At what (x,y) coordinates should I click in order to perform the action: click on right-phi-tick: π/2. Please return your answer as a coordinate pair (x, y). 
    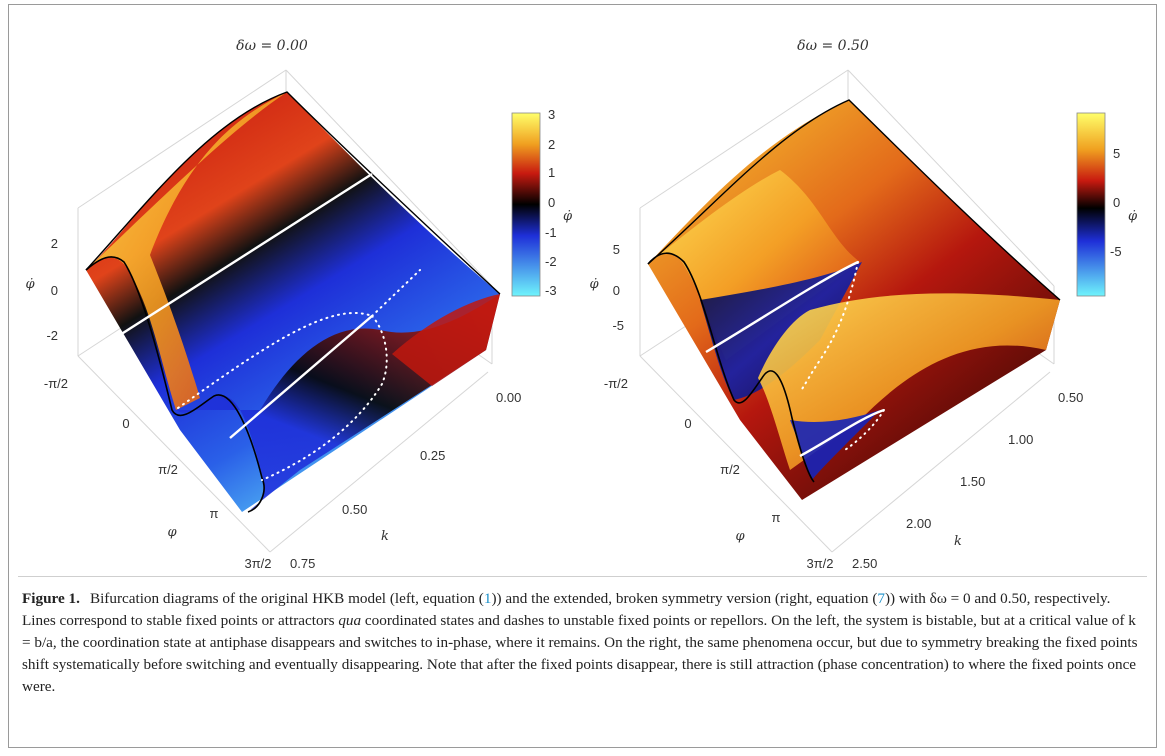
    Looking at the image, I should click on (730, 469).